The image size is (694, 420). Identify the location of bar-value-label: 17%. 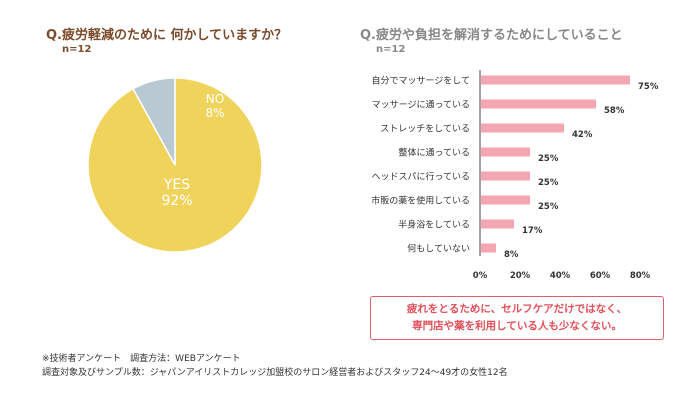
(532, 231).